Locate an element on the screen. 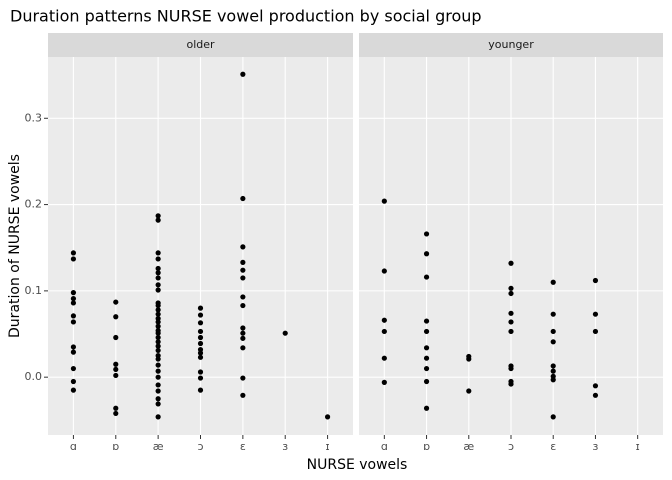 Image resolution: width=672 pixels, height=480 pixels. x-tick-label: ɑ is located at coordinates (73, 446).